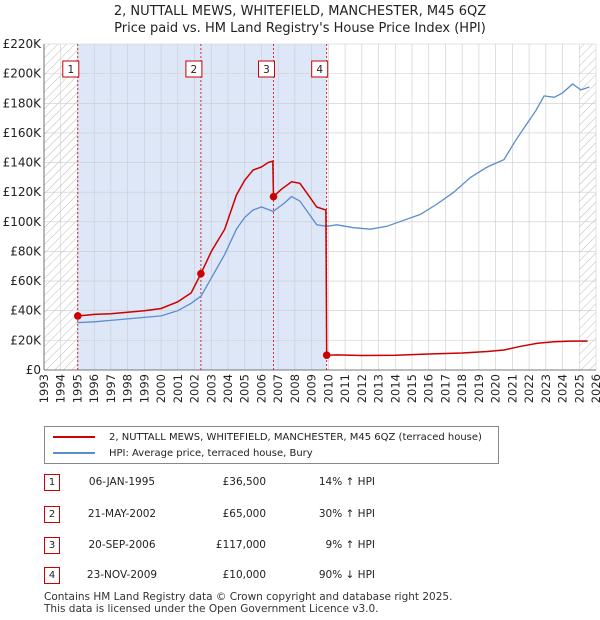 This screenshot has height=620, width=600. What do you see at coordinates (211, 388) in the screenshot?
I see `x-tick-label: 2003` at bounding box center [211, 388].